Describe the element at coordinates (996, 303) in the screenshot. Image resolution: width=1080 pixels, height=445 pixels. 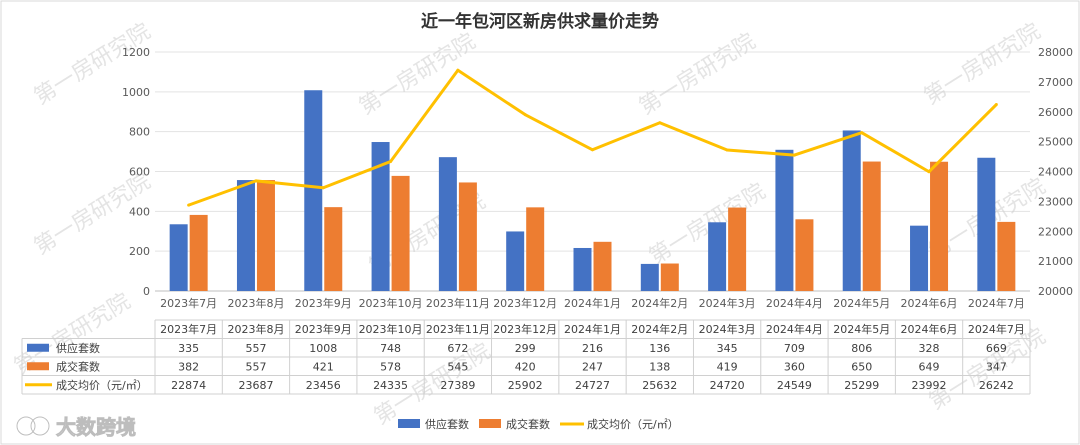
I see `x-tick-label: 2024年7月` at that location.